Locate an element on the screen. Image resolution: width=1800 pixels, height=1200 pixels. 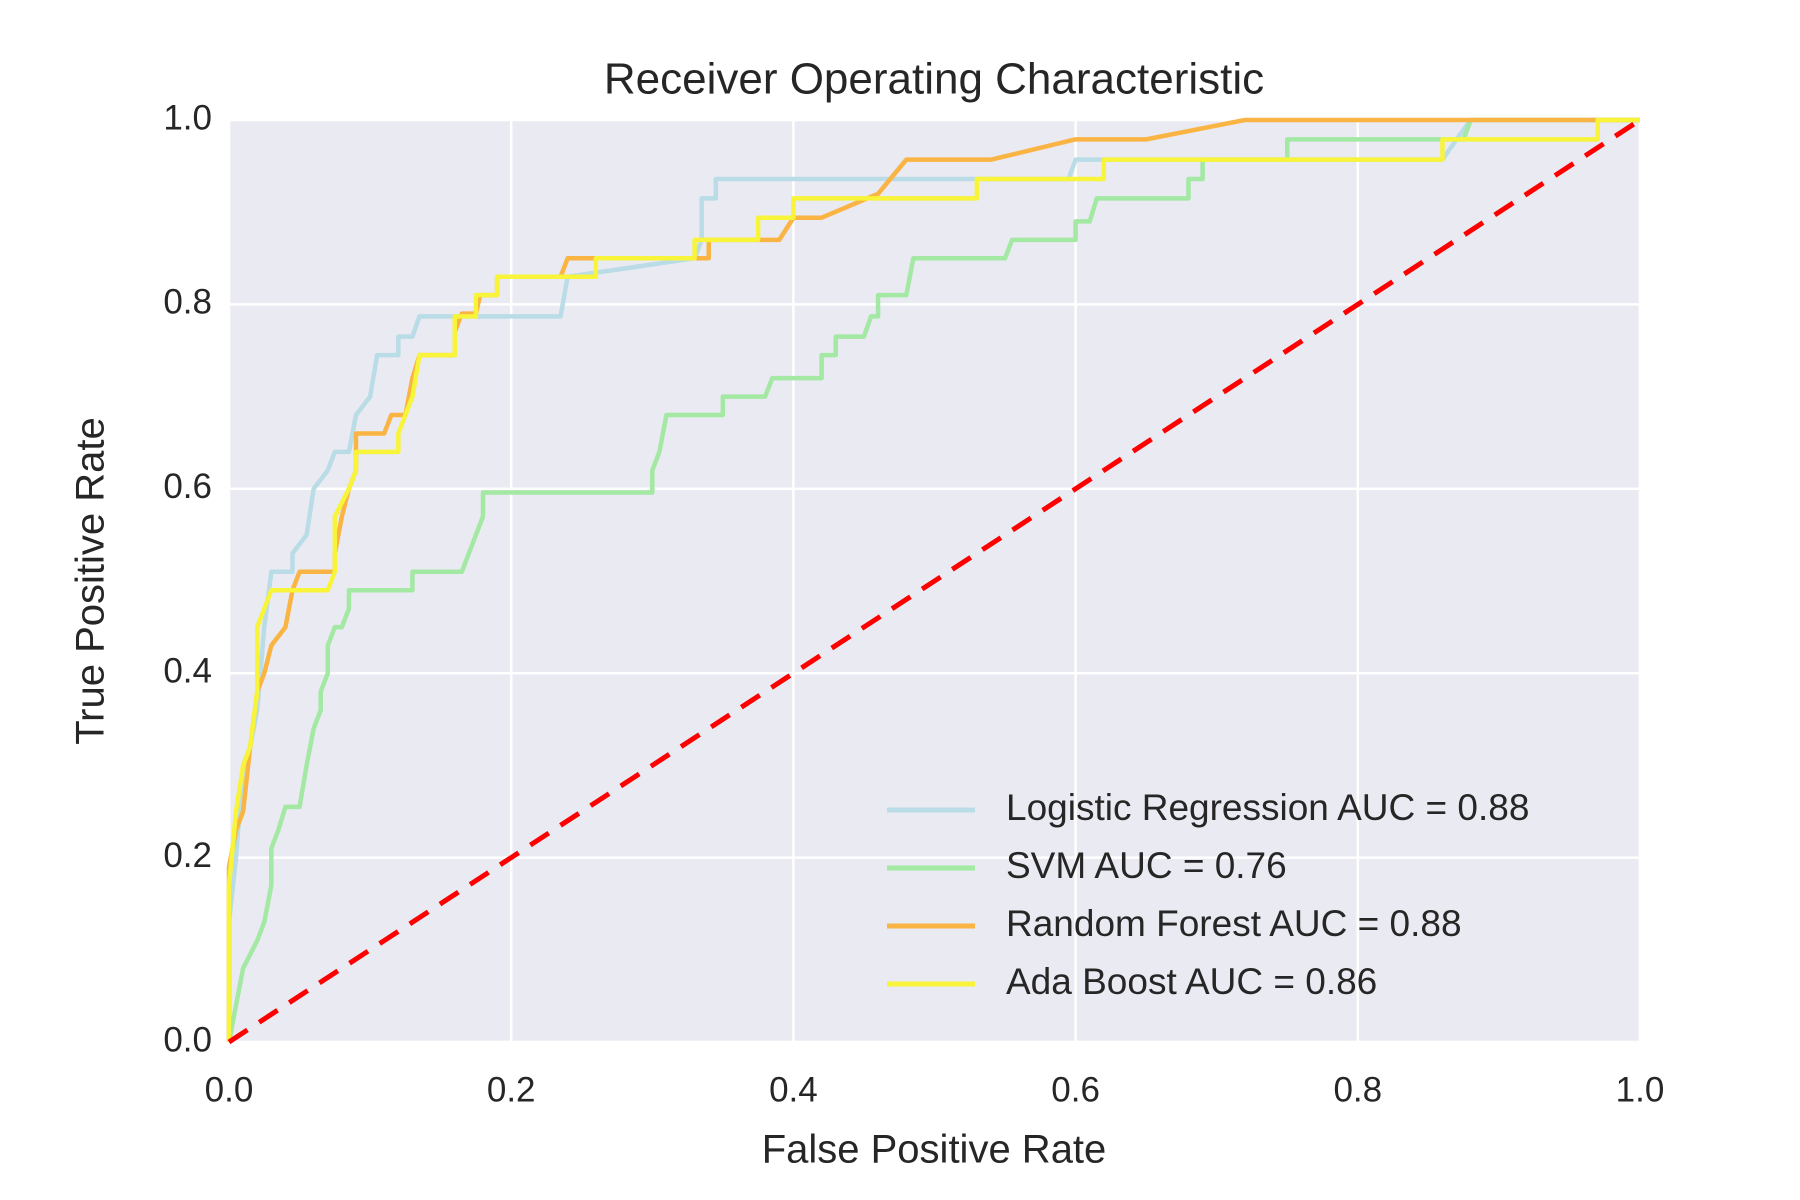
chart-title: Receiver Operating Characteristic is located at coordinates (934, 79).